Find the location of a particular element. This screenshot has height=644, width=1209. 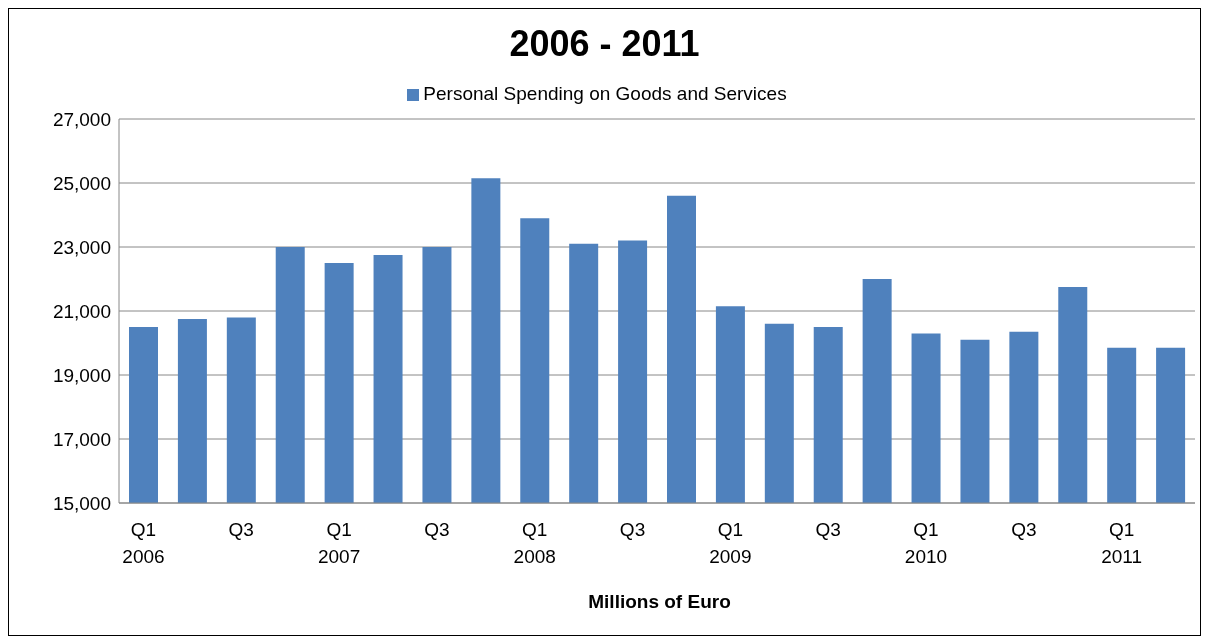

y-tick-label: 21,000 is located at coordinates (81, 311).